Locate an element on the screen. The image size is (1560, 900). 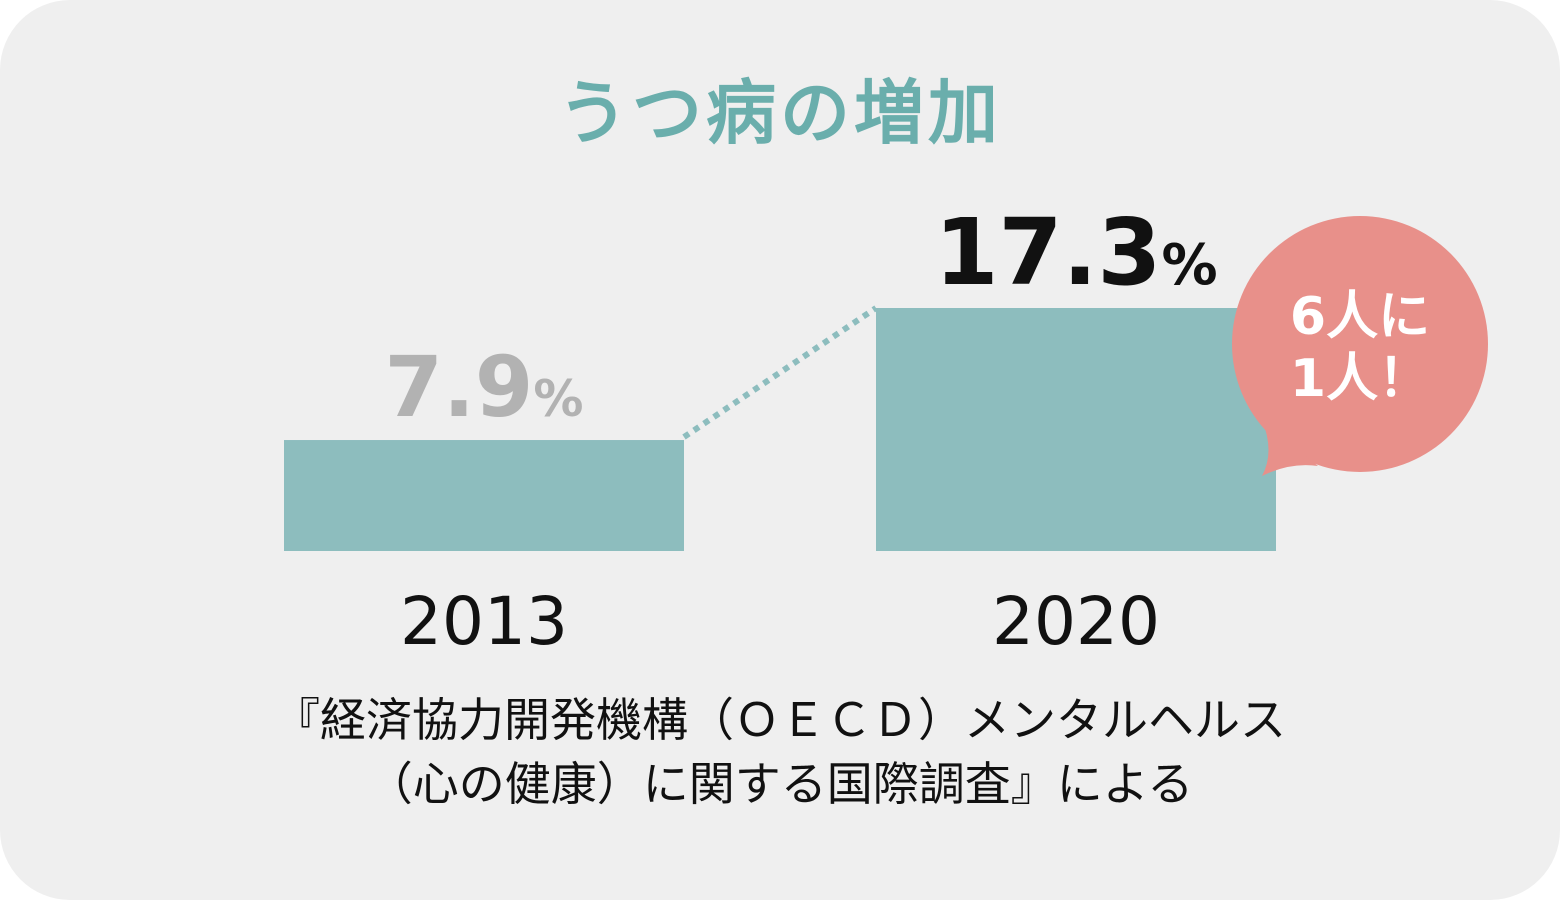
value-number-2020: 17.3 is located at coordinates (1047, 252).